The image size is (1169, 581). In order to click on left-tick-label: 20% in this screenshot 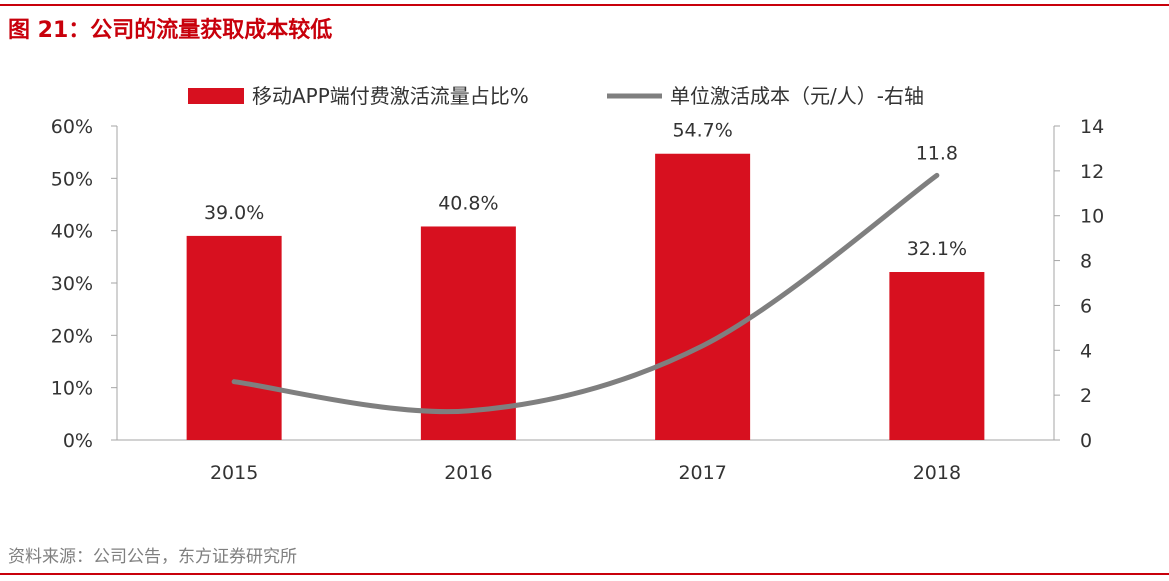, I will do `click(72, 336)`.